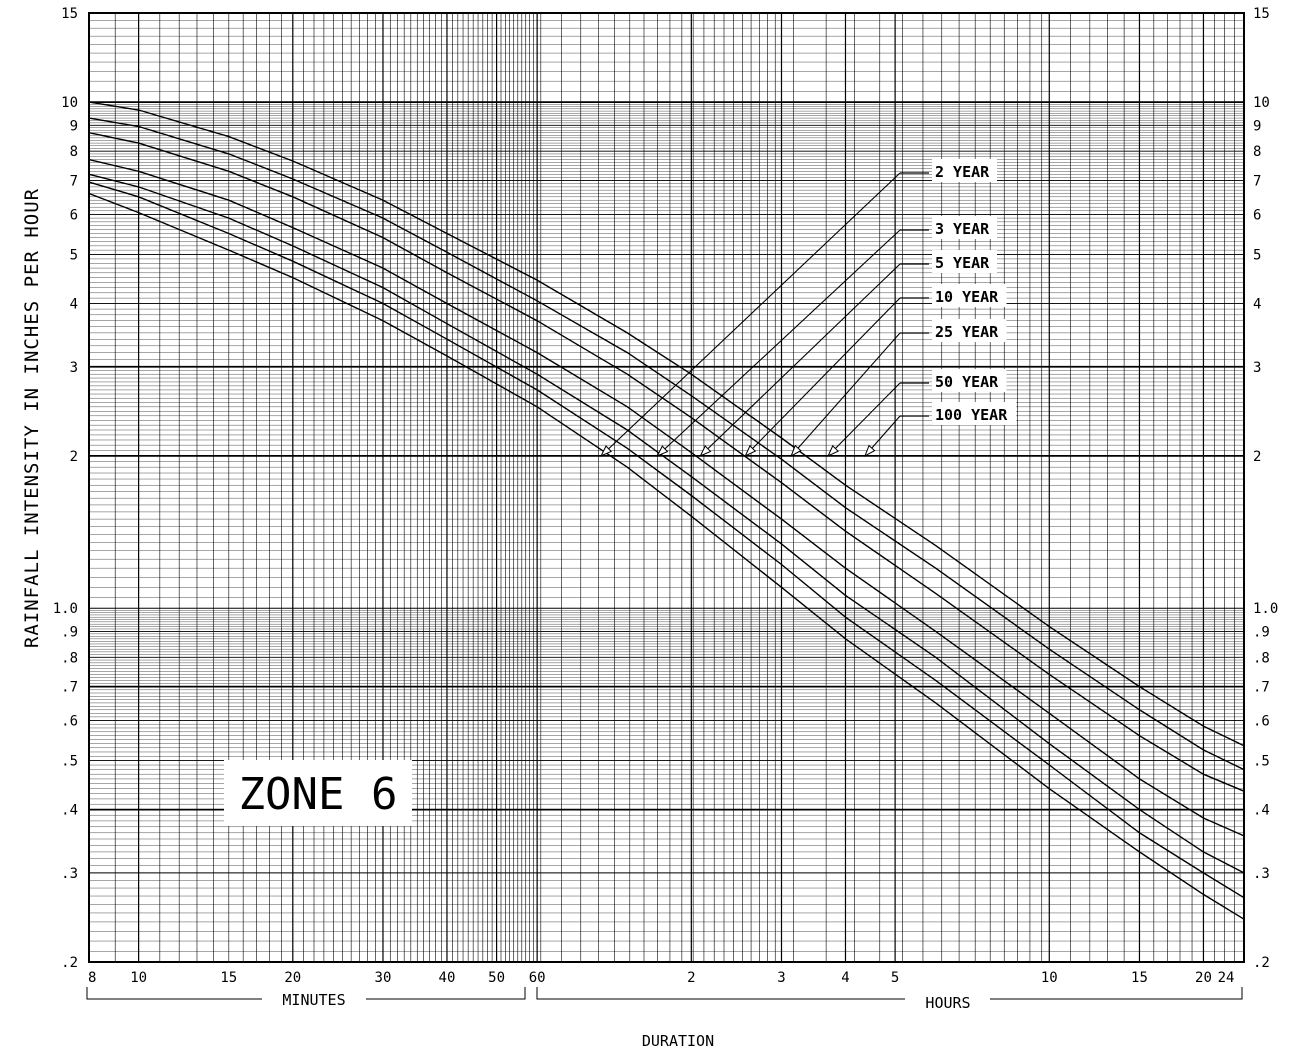 This screenshot has height=1055, width=1296. Describe the element at coordinates (661, 978) in the screenshot. I see `x-tick-labels: 8 10 15 20 30 40 50 60 2 3 4 5 10 15 20 24` at that location.